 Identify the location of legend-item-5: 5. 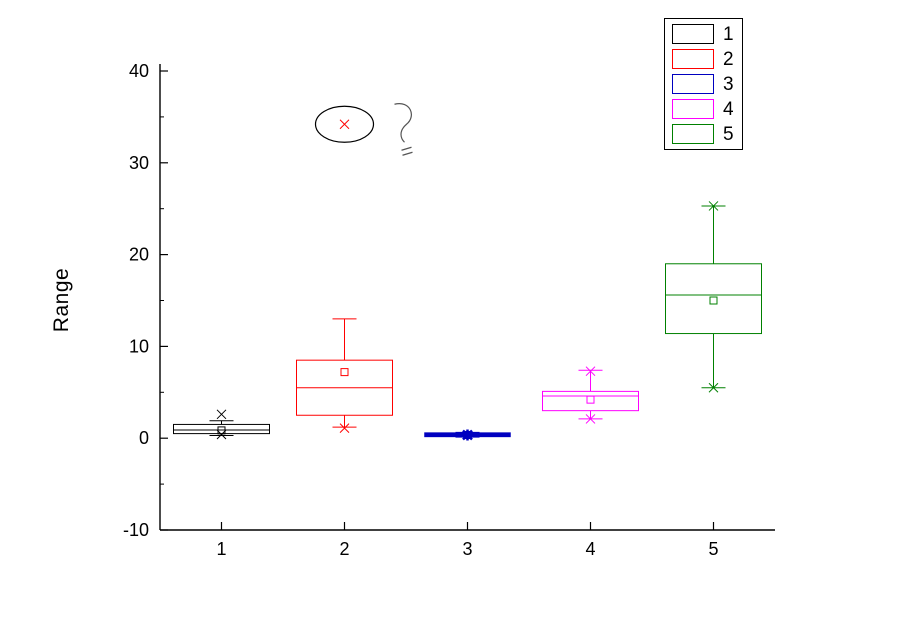
(703, 134).